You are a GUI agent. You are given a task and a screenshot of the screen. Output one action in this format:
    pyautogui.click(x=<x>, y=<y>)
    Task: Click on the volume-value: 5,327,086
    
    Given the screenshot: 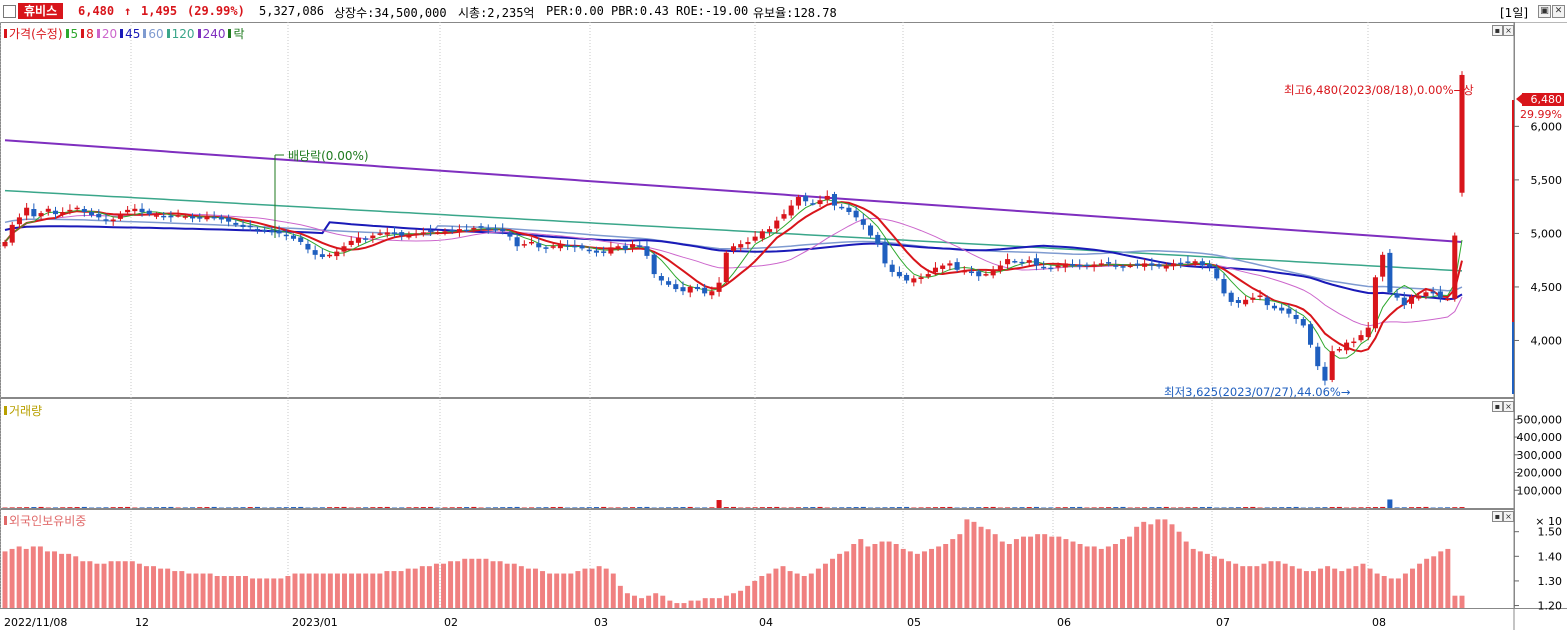 What is the action you would take?
    pyautogui.click(x=292, y=11)
    